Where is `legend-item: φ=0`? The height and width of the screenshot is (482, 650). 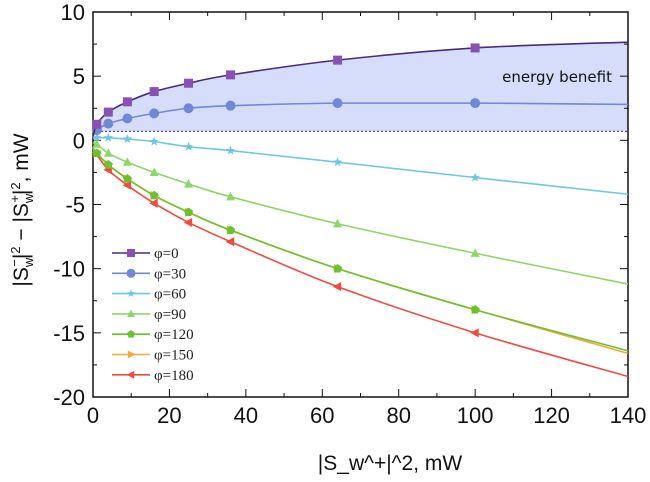 legend-item: φ=0 is located at coordinates (145, 254).